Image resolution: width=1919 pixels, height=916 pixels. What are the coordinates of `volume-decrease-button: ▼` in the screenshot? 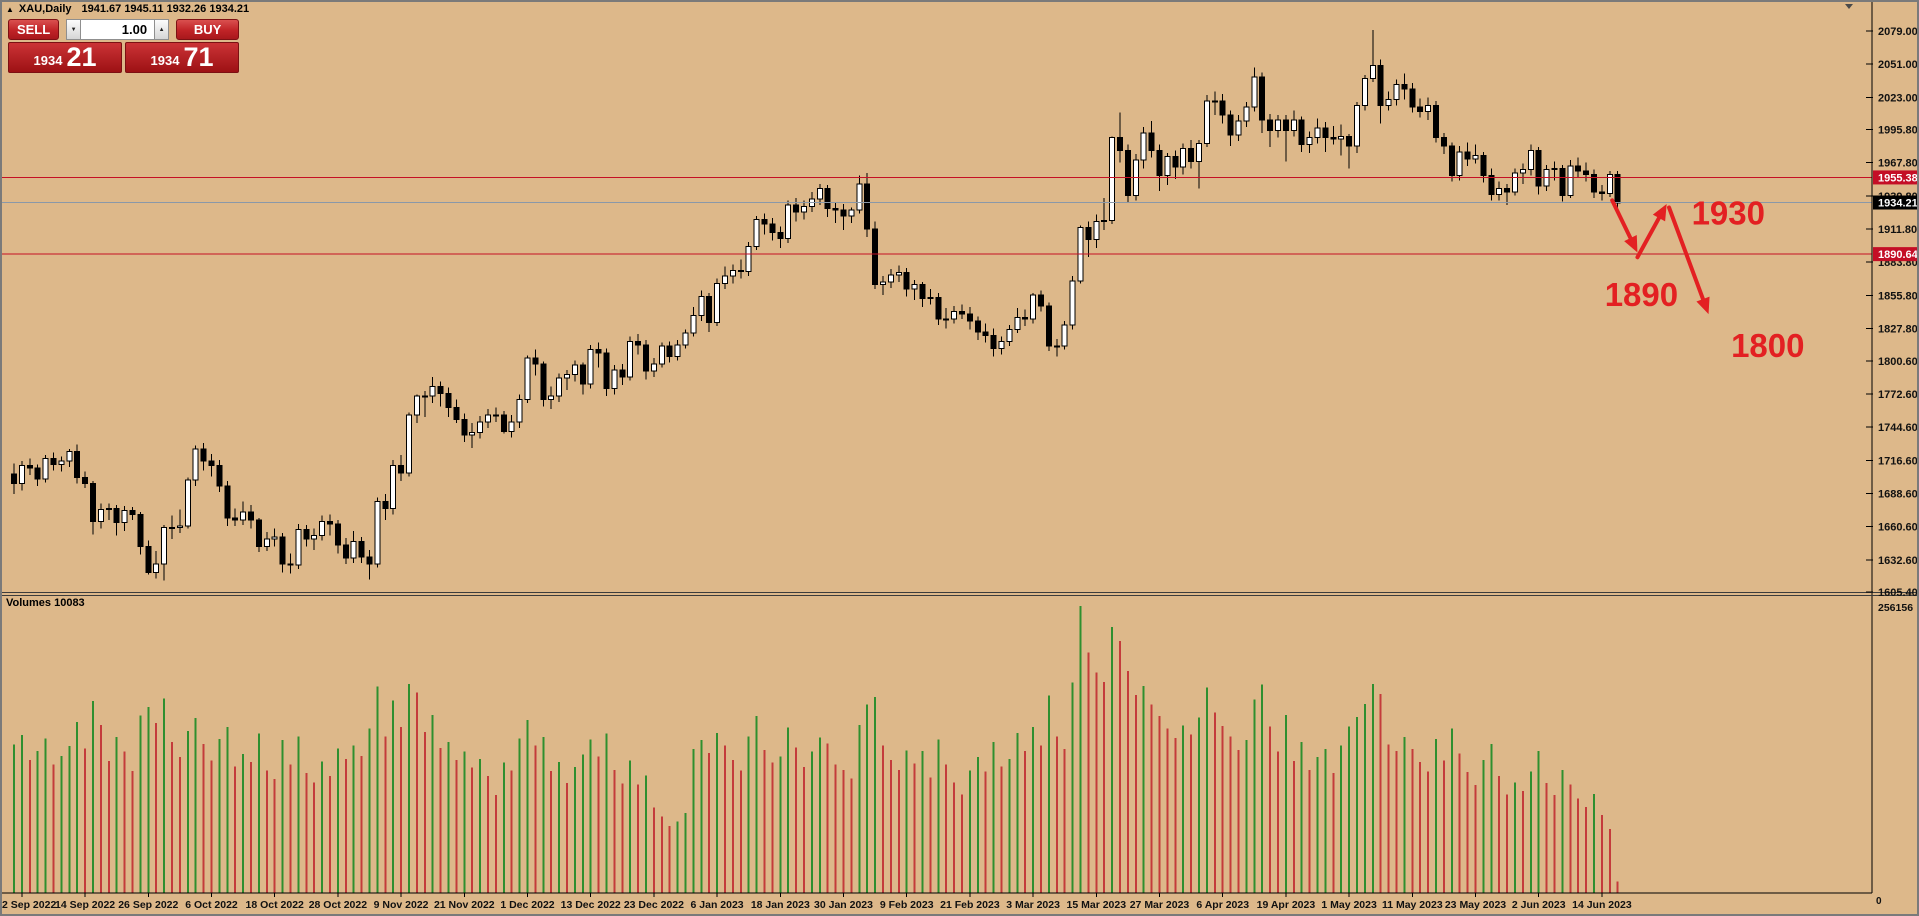 It's located at (74, 29).